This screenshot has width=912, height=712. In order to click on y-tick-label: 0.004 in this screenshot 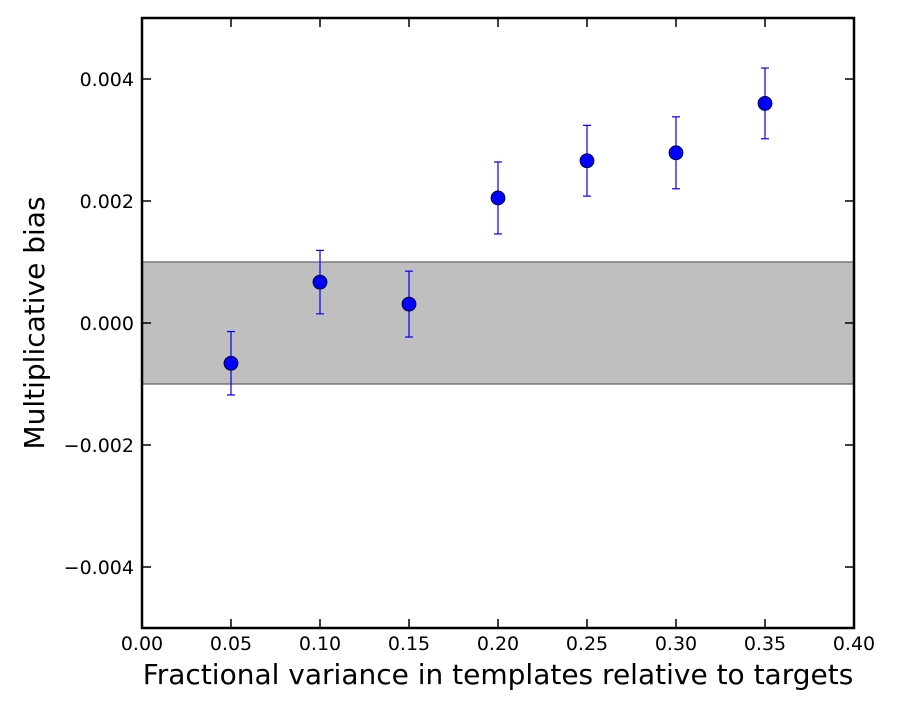, I will do `click(107, 80)`.